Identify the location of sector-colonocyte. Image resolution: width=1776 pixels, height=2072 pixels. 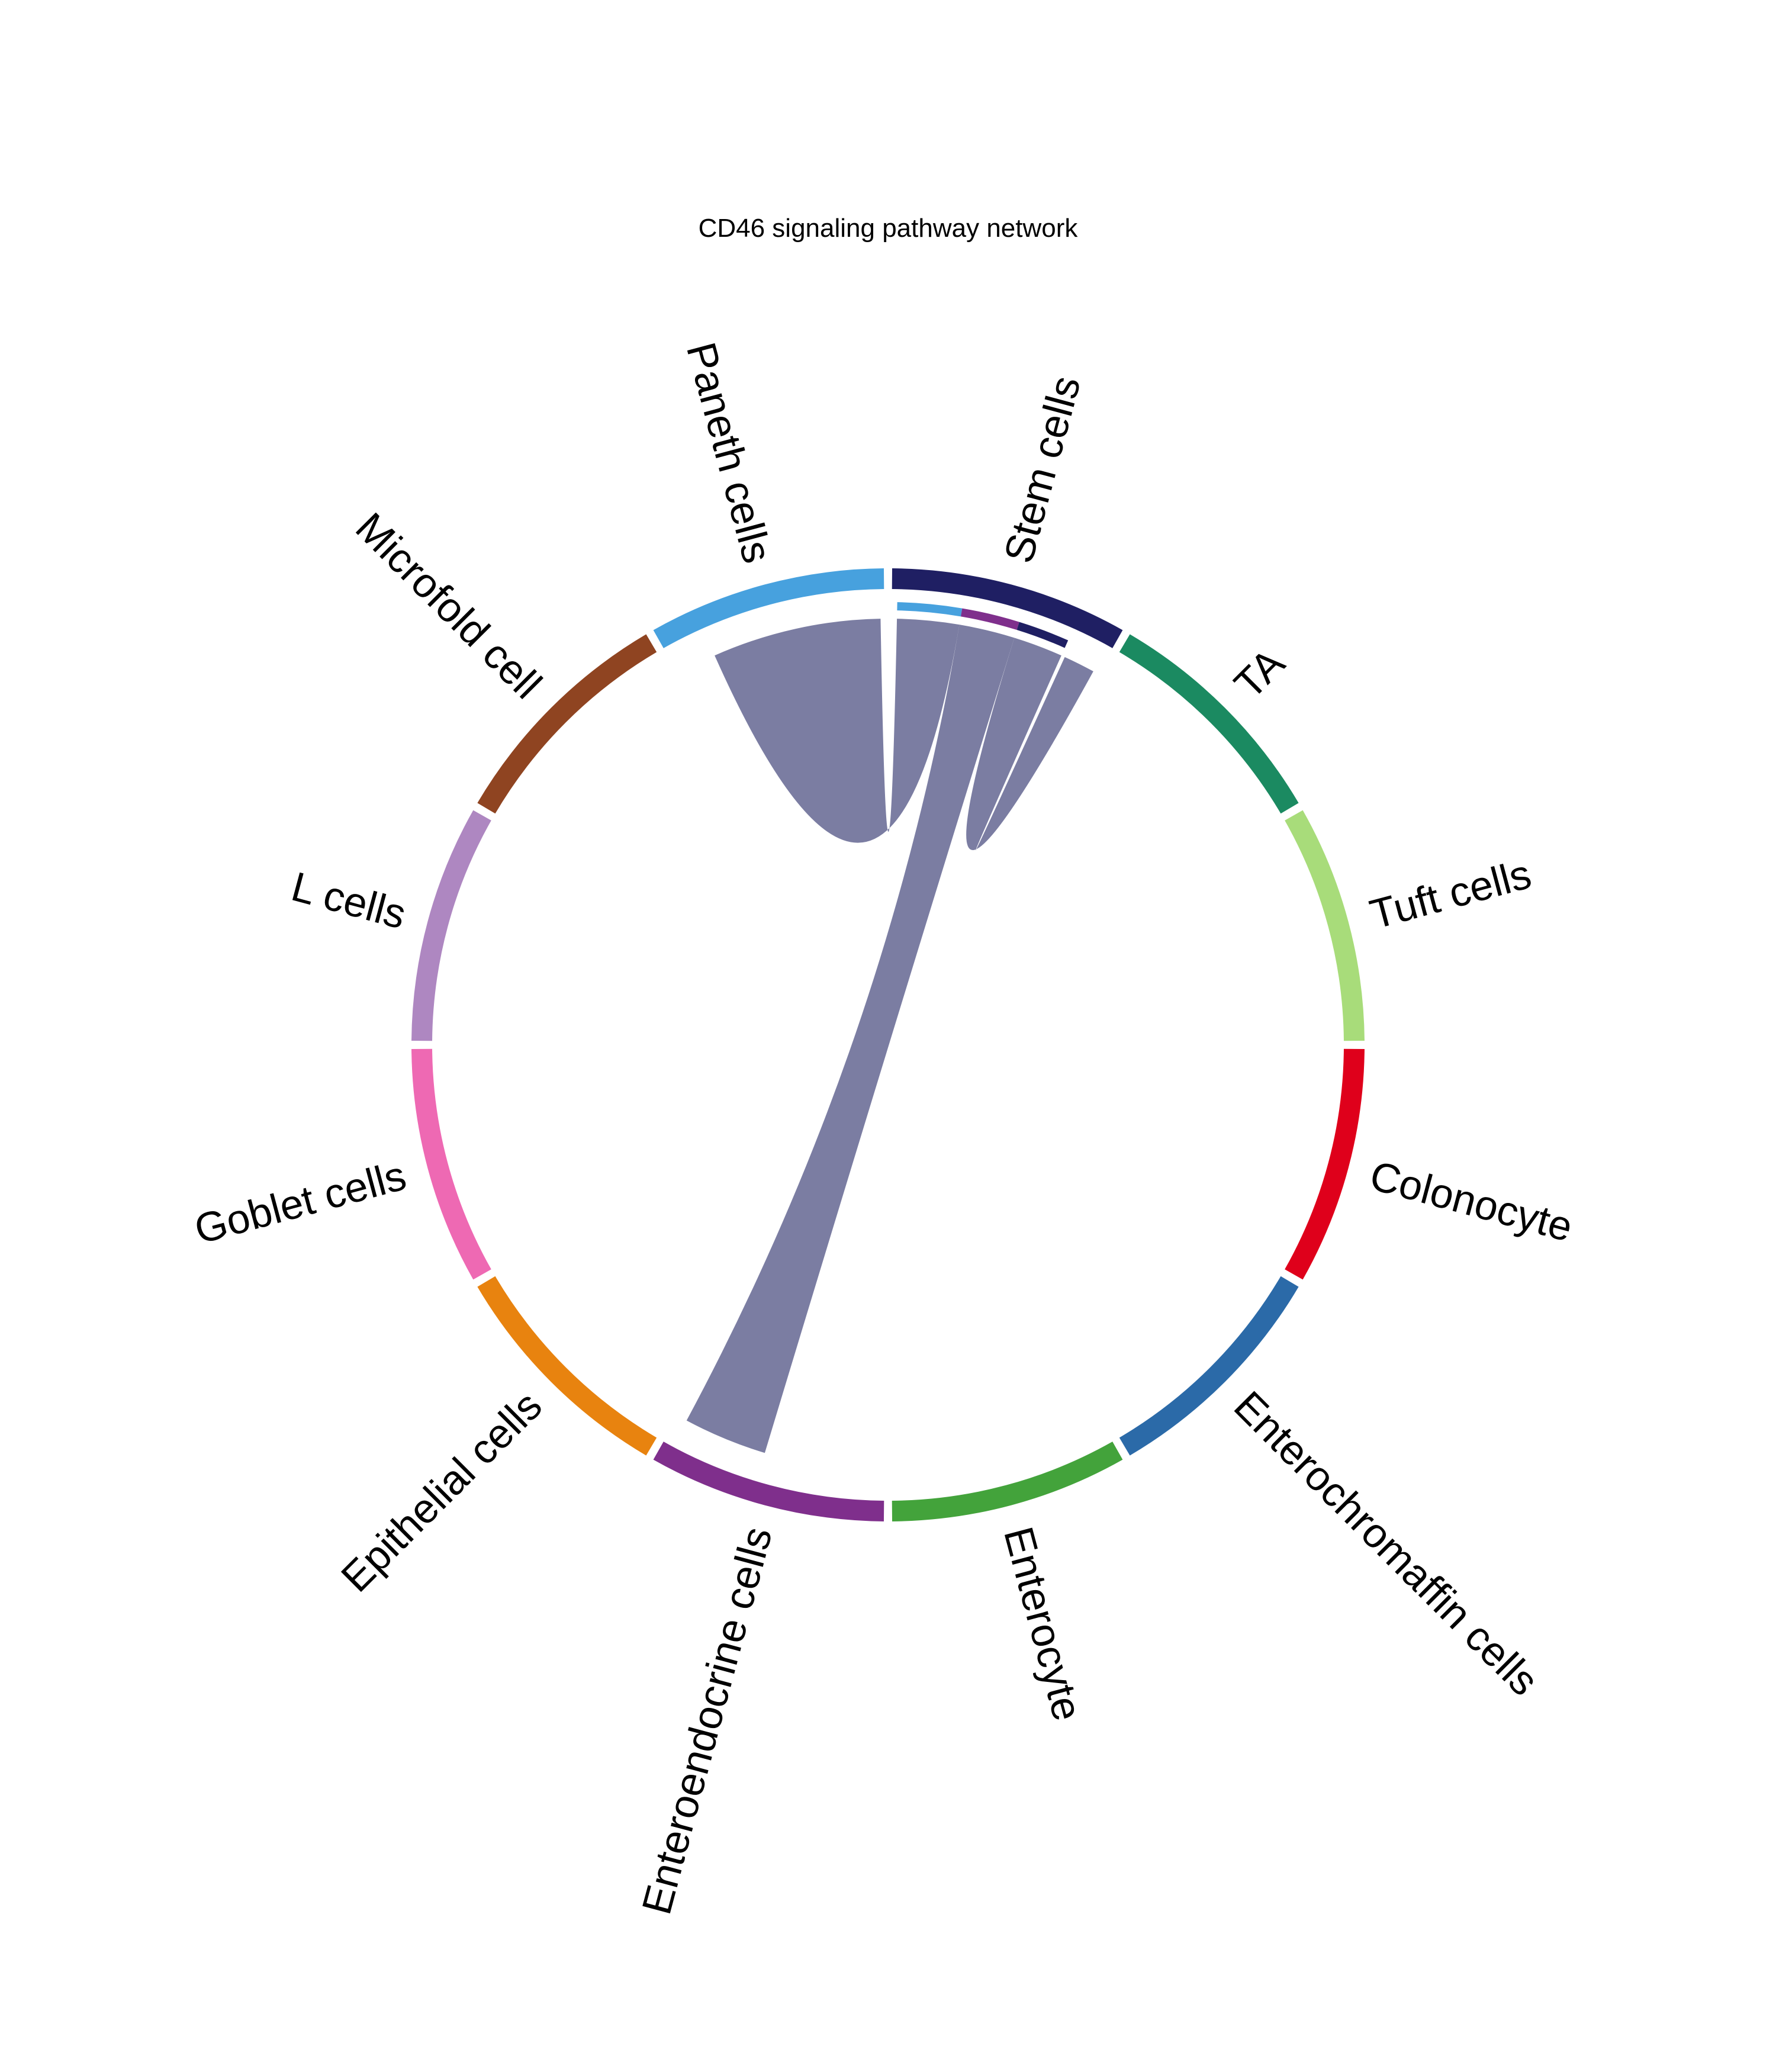
(1325, 1164).